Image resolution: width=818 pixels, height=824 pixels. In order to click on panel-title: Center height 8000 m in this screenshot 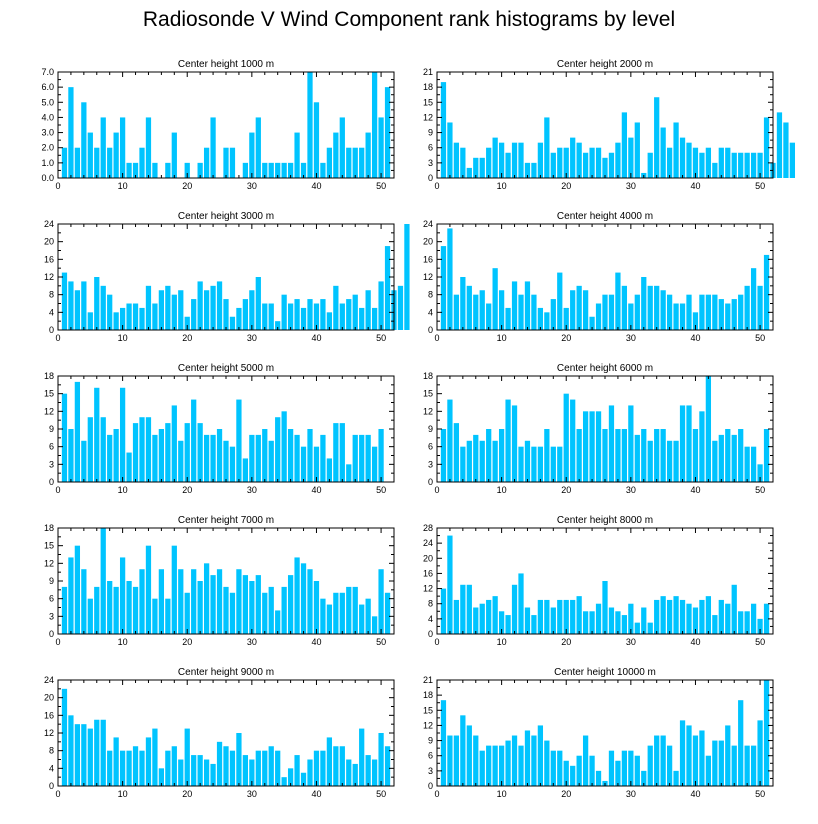, I will do `click(605, 520)`.